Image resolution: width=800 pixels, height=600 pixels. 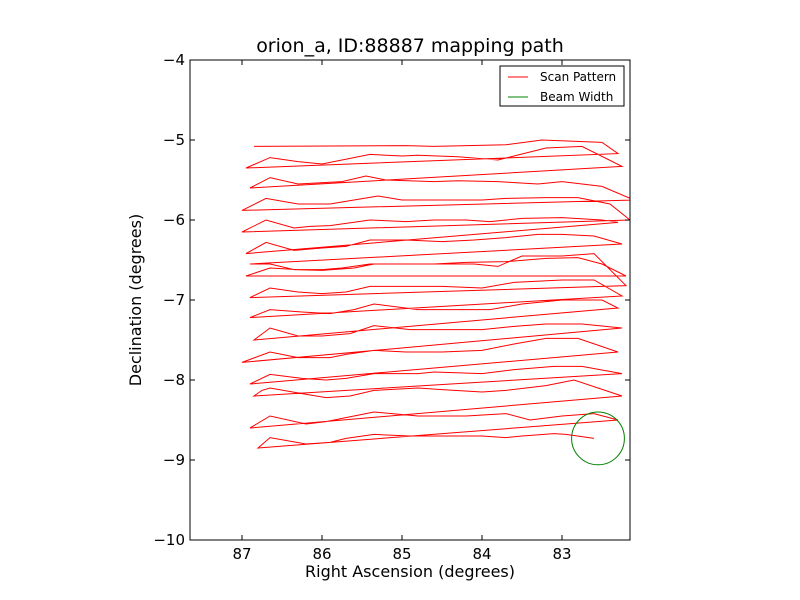 I want to click on beam-width-circle, so click(x=598, y=438).